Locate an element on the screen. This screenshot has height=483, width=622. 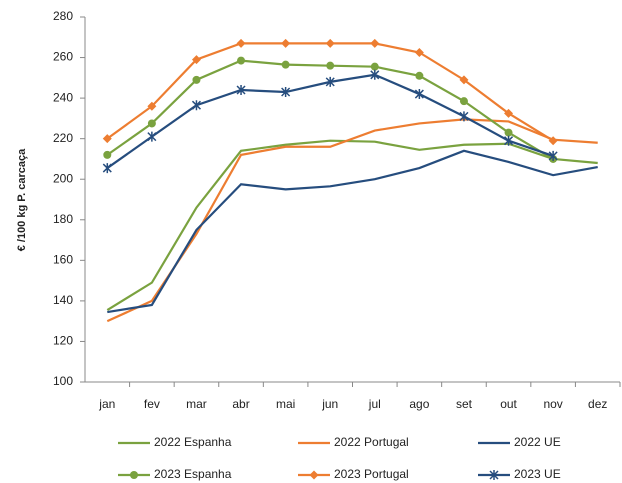
x-tick-label: jan is located at coordinates (106, 404).